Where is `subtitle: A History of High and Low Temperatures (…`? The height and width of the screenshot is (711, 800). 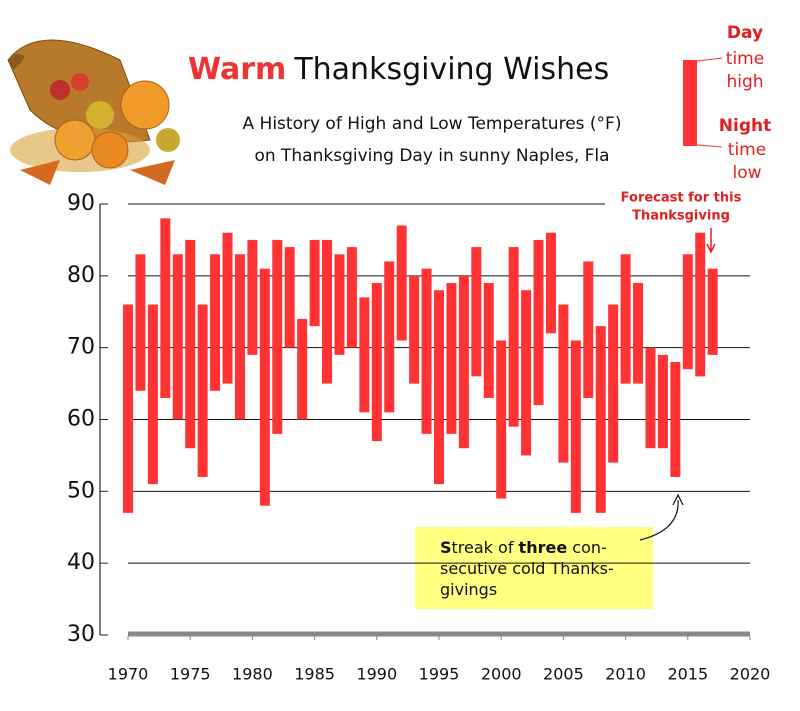 subtitle: A History of High and Low Temperatures (… is located at coordinates (432, 124).